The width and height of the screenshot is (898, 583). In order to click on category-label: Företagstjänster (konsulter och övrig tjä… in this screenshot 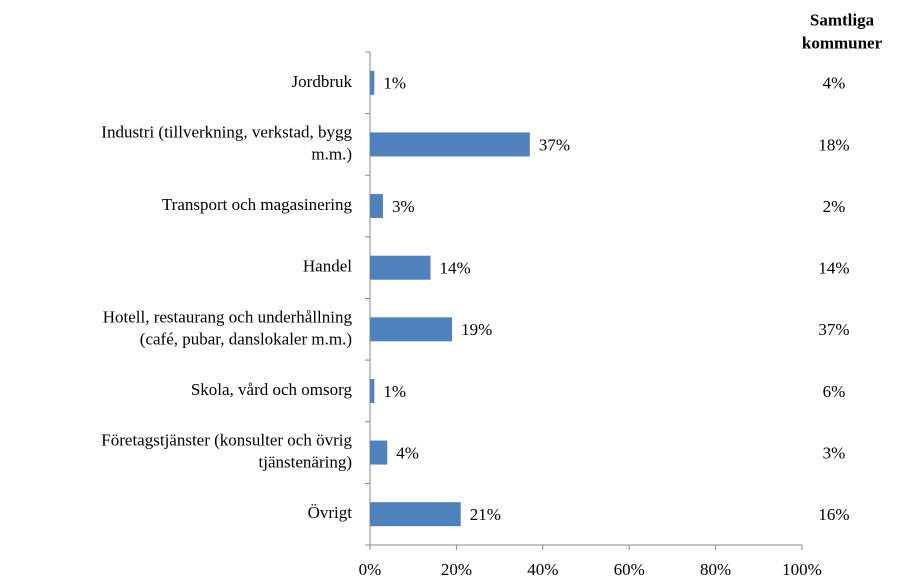, I will do `click(226, 450)`.